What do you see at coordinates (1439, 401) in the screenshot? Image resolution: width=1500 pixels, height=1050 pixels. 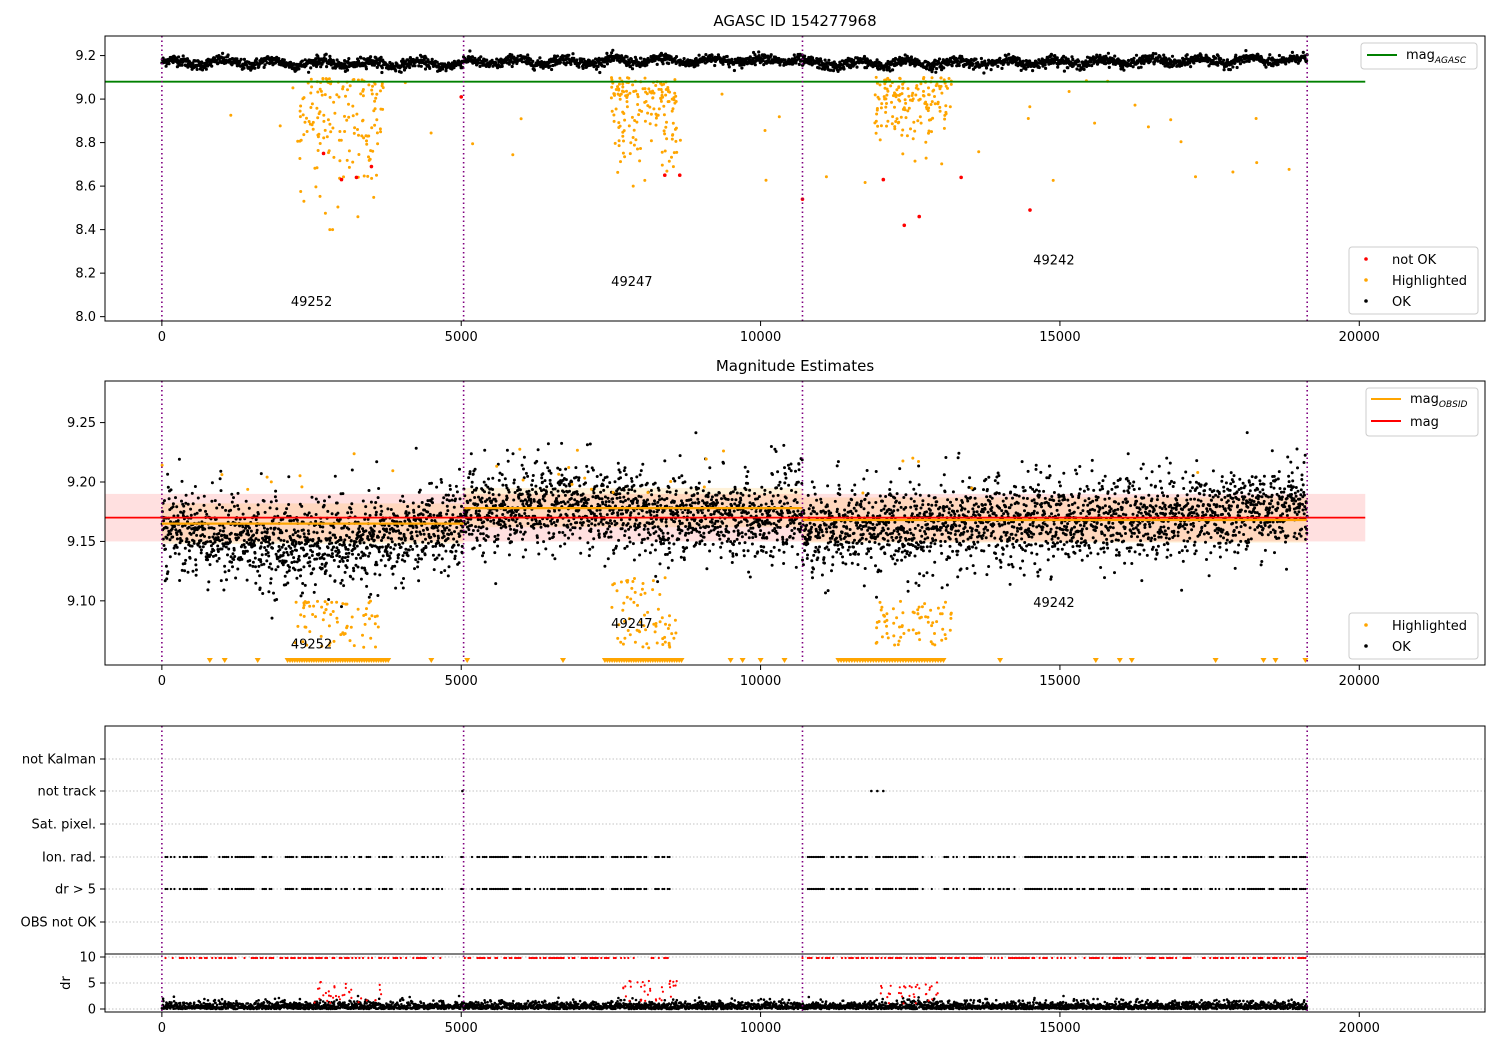 I see `legend-mag-obsid-label: magOBSID` at bounding box center [1439, 401].